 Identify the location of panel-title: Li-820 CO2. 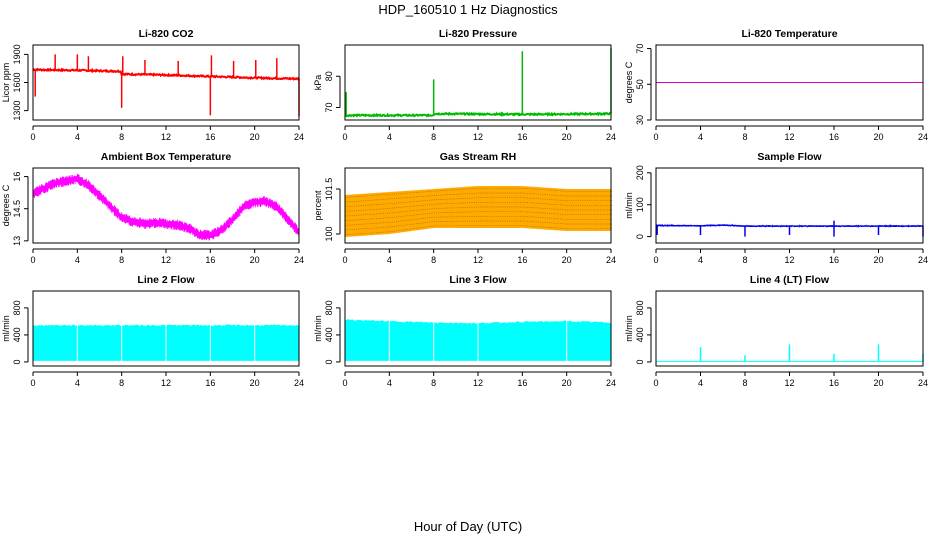
(166, 34).